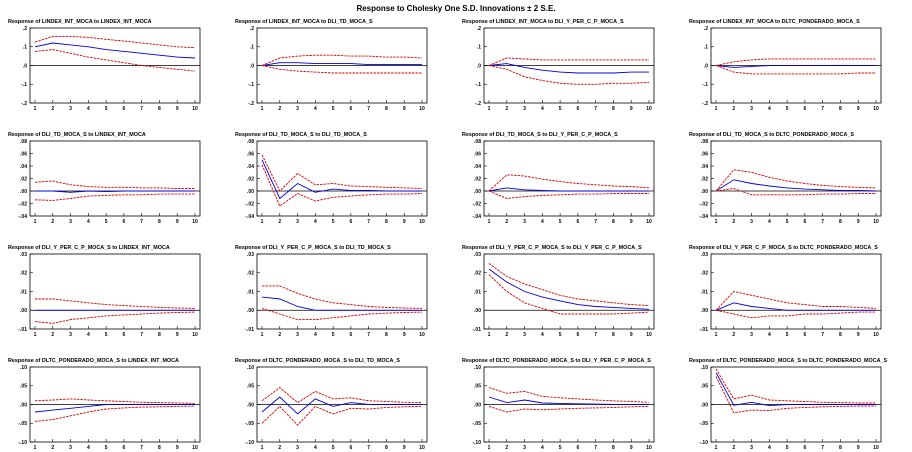 The width and height of the screenshot is (912, 452). I want to click on y-tick-label: -.05, so click(476, 424).